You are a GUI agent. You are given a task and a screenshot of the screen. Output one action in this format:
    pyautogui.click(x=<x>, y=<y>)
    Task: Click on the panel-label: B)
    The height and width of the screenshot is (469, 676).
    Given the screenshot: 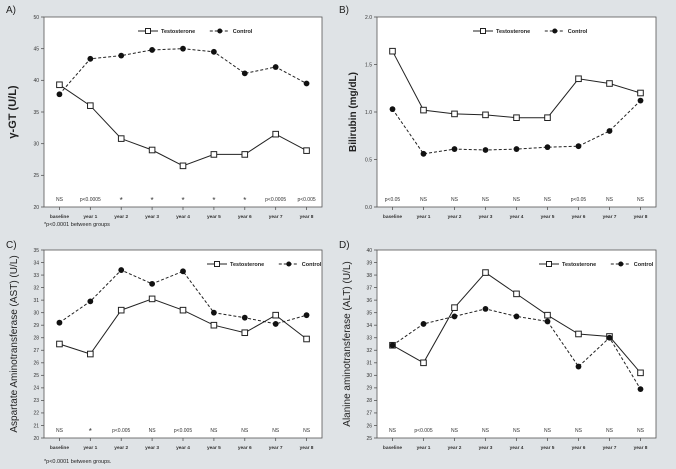 What is the action you would take?
    pyautogui.click(x=344, y=10)
    